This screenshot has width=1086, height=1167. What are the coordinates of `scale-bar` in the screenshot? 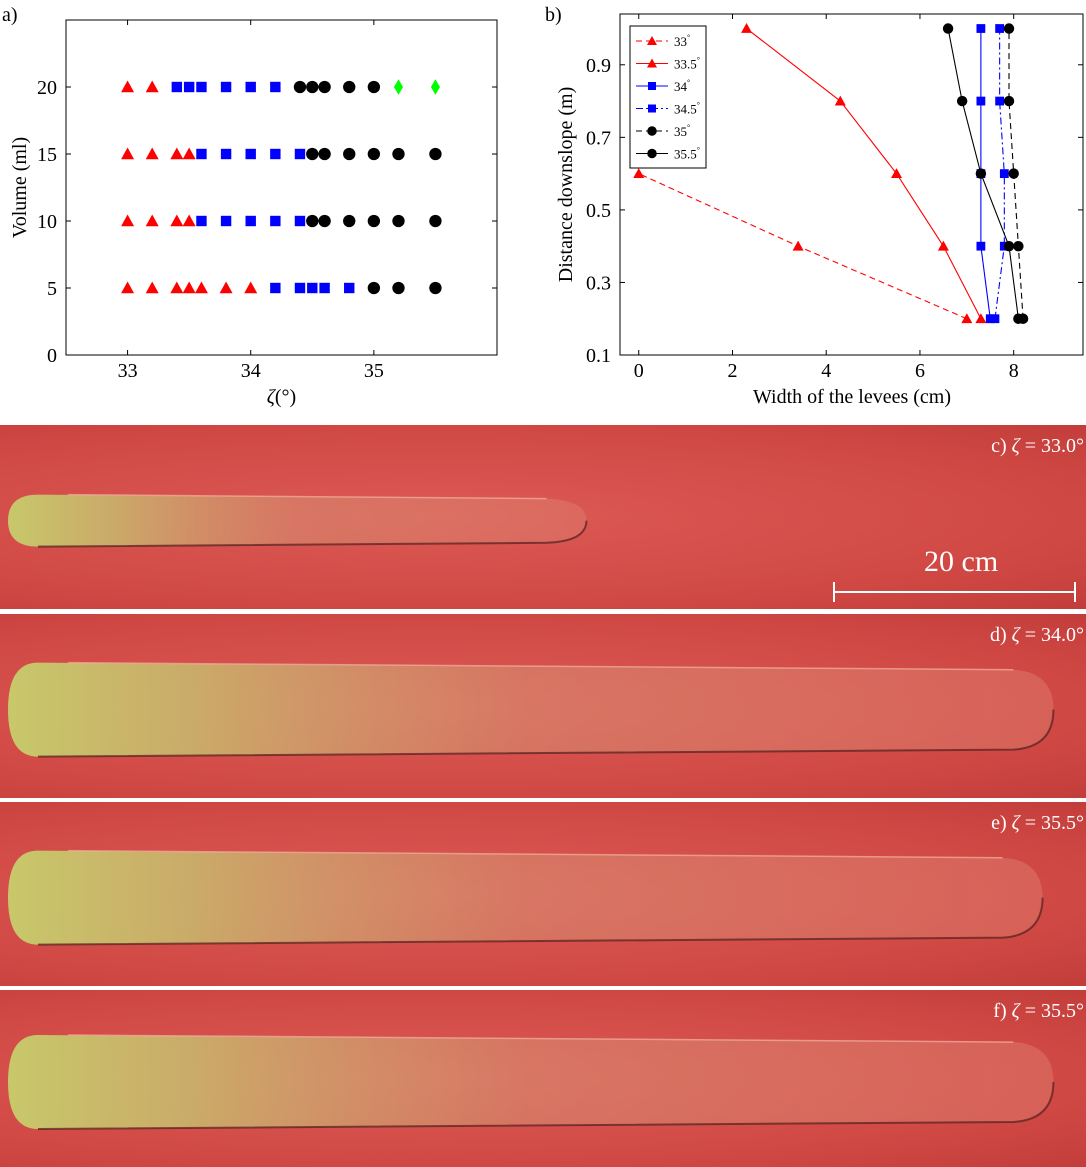 It's located at (954, 592).